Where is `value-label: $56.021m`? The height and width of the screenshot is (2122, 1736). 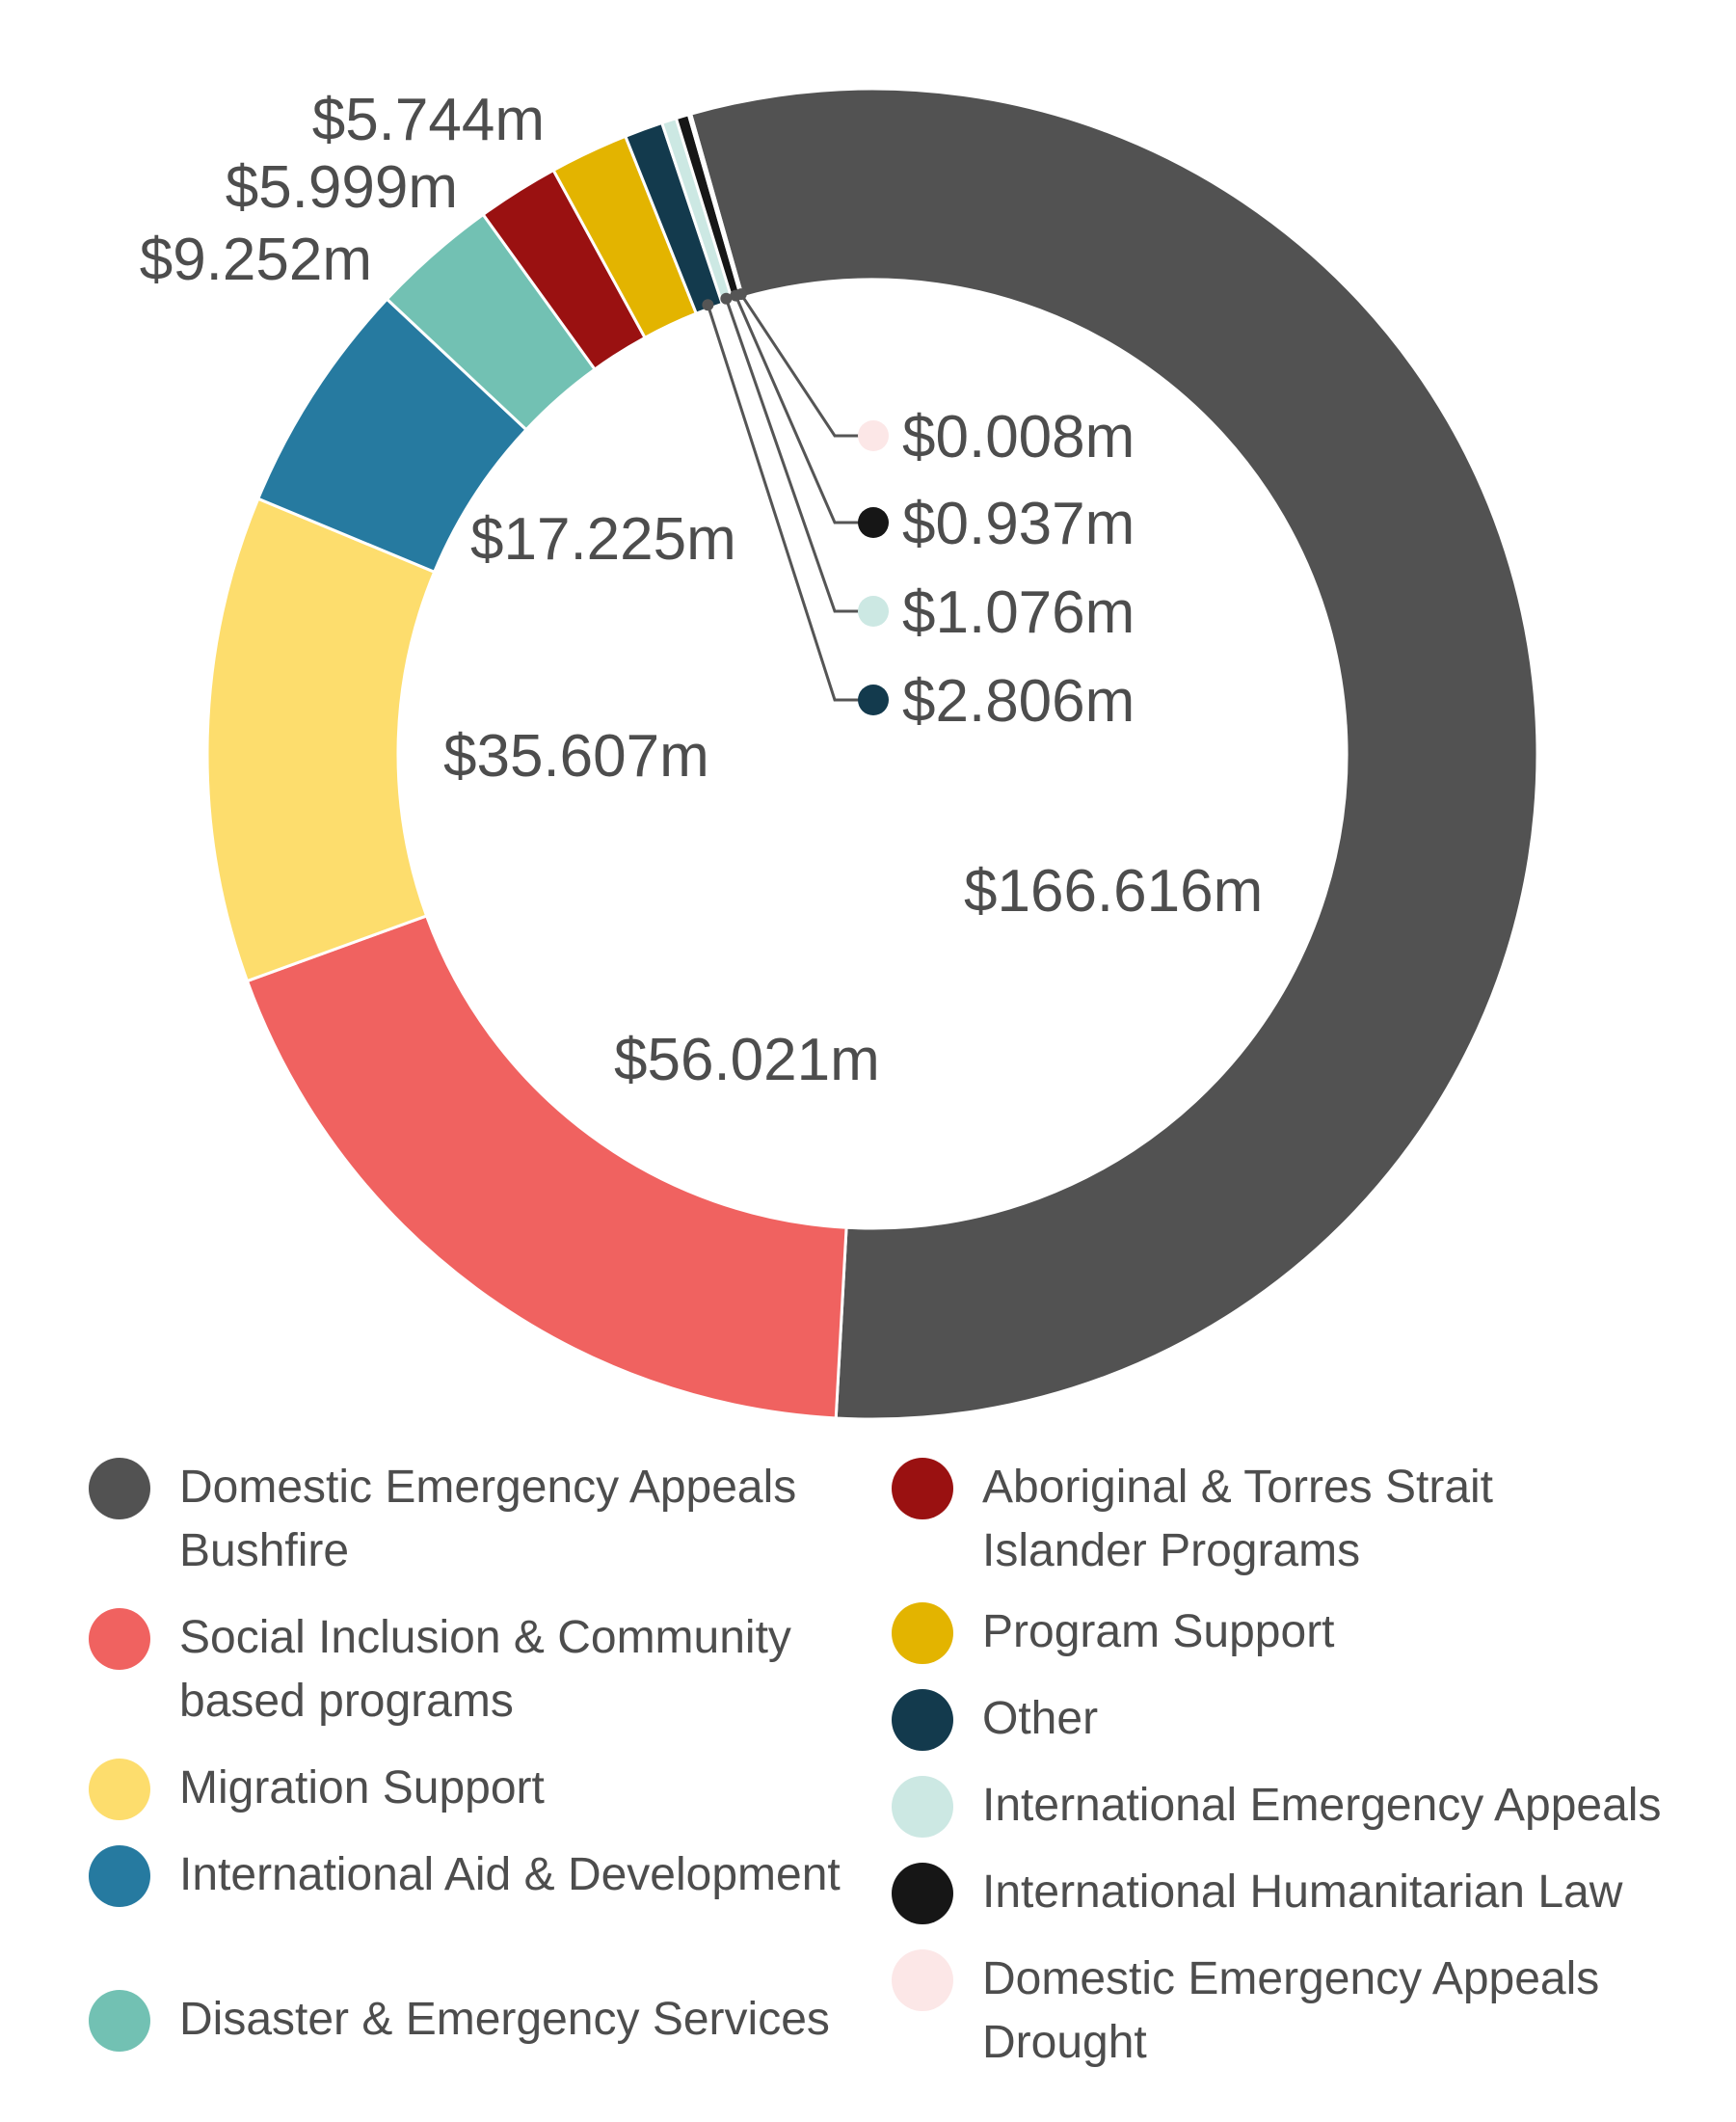
value-label: $56.021m is located at coordinates (747, 1060).